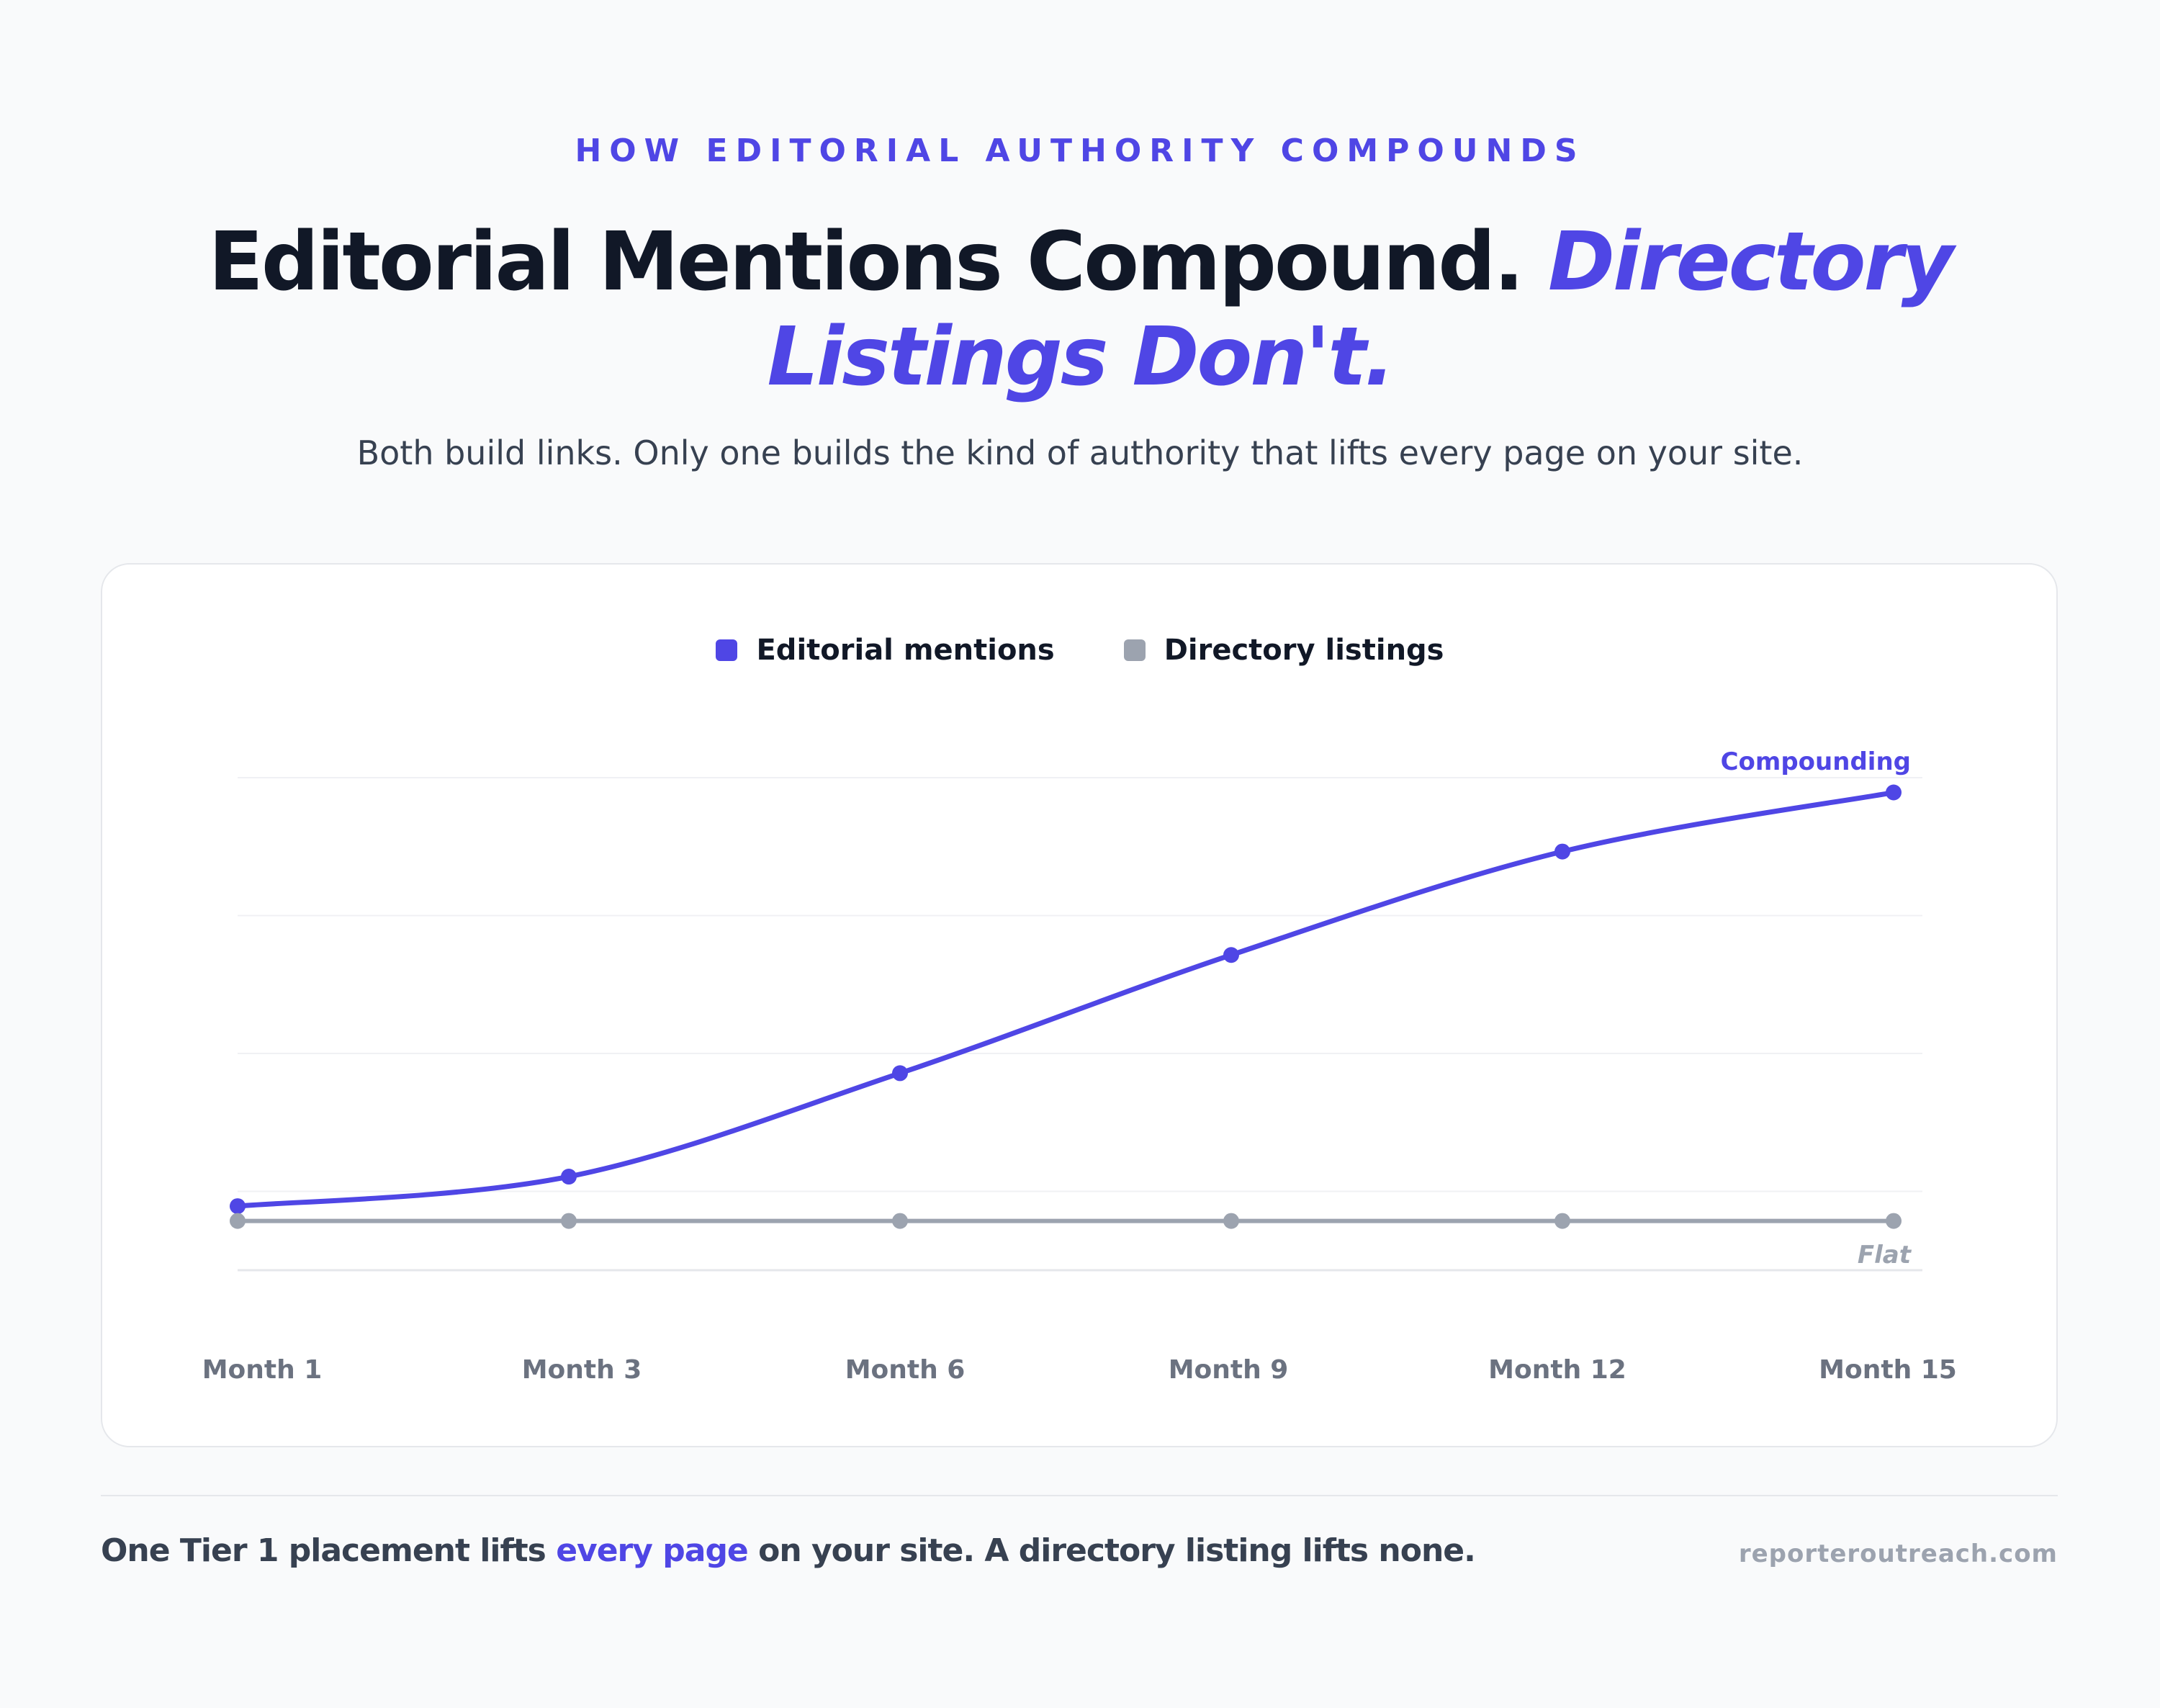  I want to click on legend-label-editorial: Editorial mentions, so click(905, 650).